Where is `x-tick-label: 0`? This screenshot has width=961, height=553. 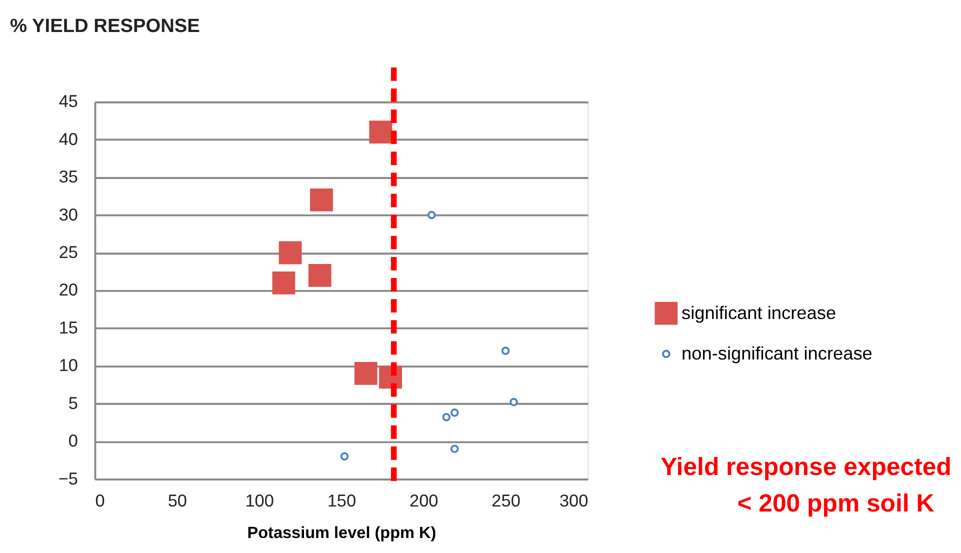 x-tick-label: 0 is located at coordinates (100, 500).